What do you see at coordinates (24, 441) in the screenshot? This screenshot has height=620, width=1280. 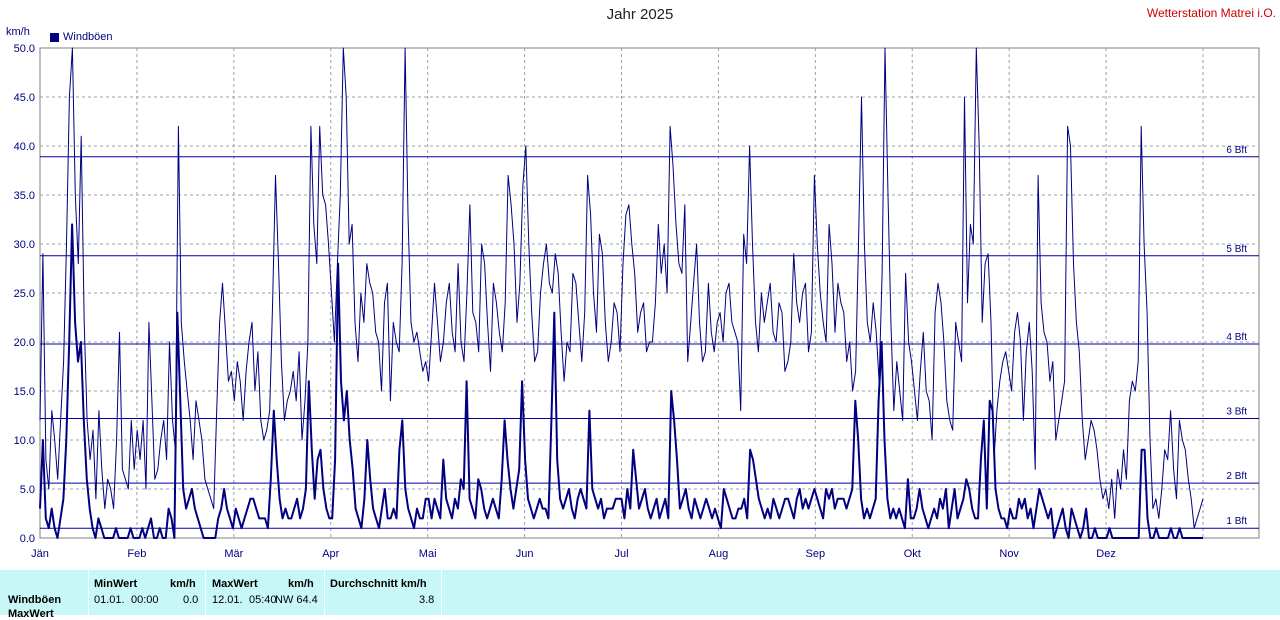 I see `y-tick-label: 10.0` at bounding box center [24, 441].